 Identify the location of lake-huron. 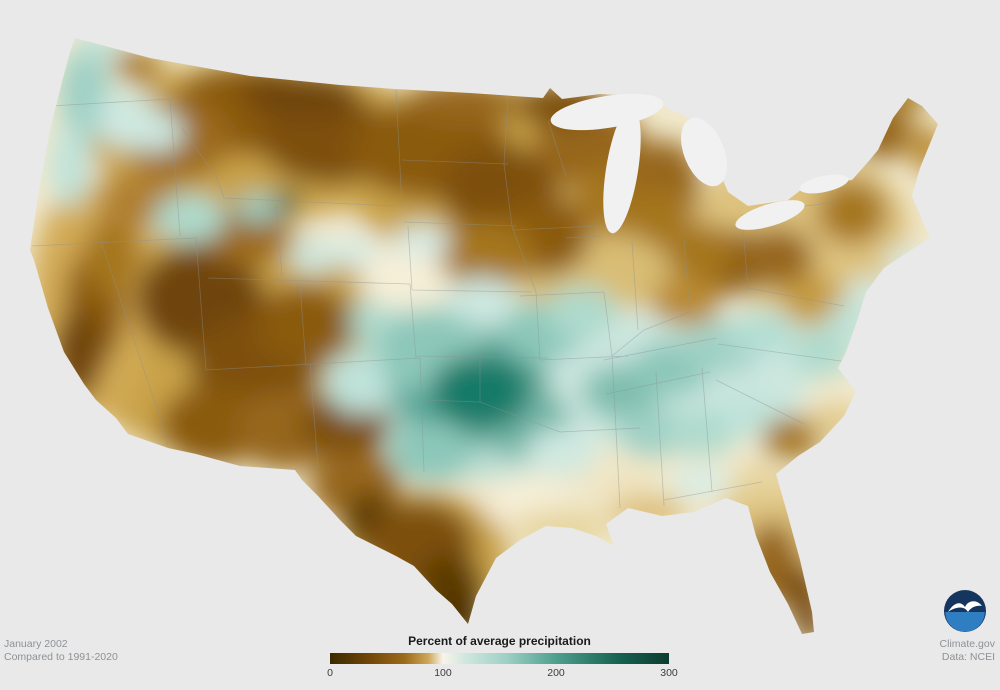
(704, 152).